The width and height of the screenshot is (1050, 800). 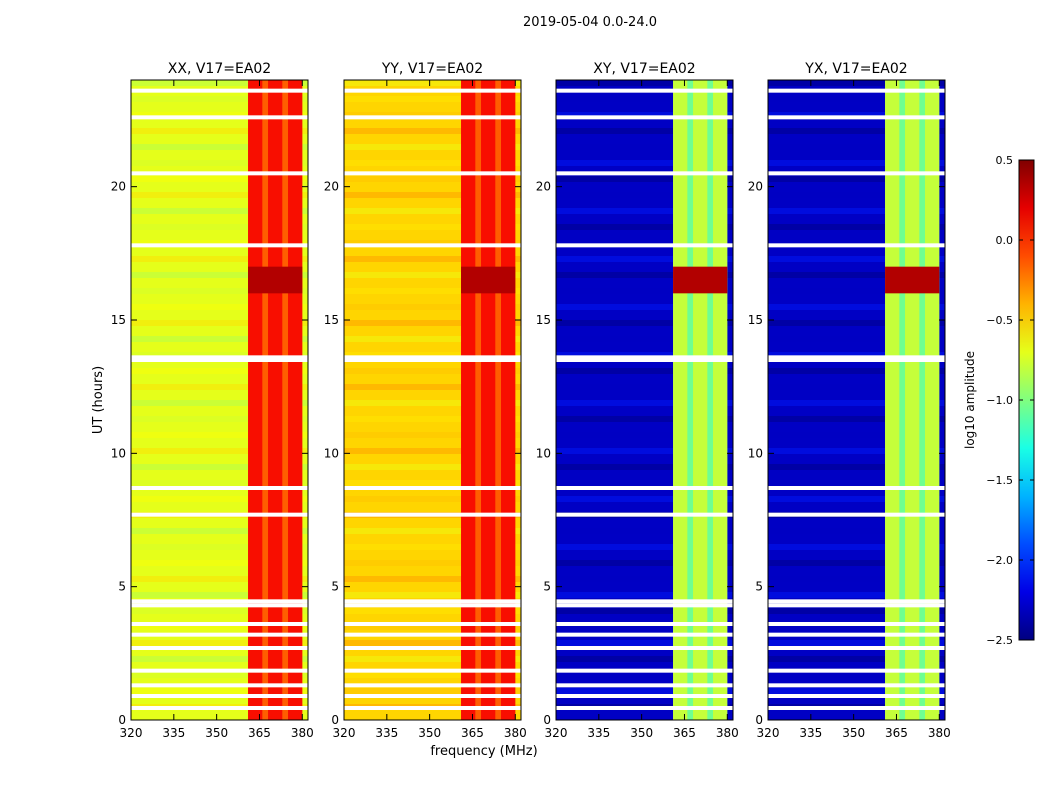 I want to click on colorbar-tick-label: 0.0, so click(x=1005, y=240).